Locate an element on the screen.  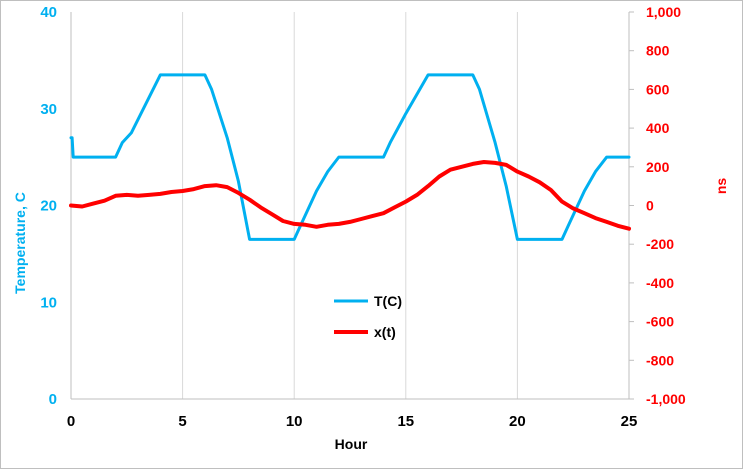
y-left-tick-label: 10 is located at coordinates (48, 302).